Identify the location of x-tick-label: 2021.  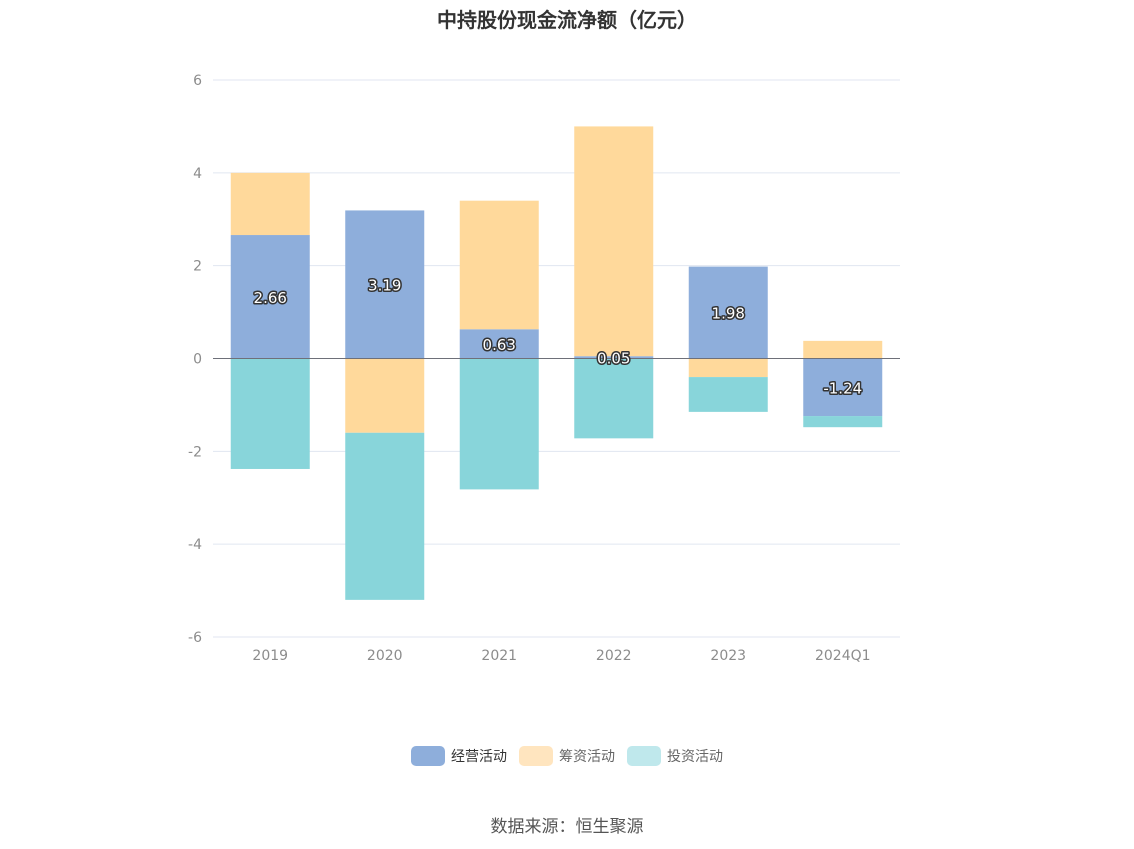
(499, 656).